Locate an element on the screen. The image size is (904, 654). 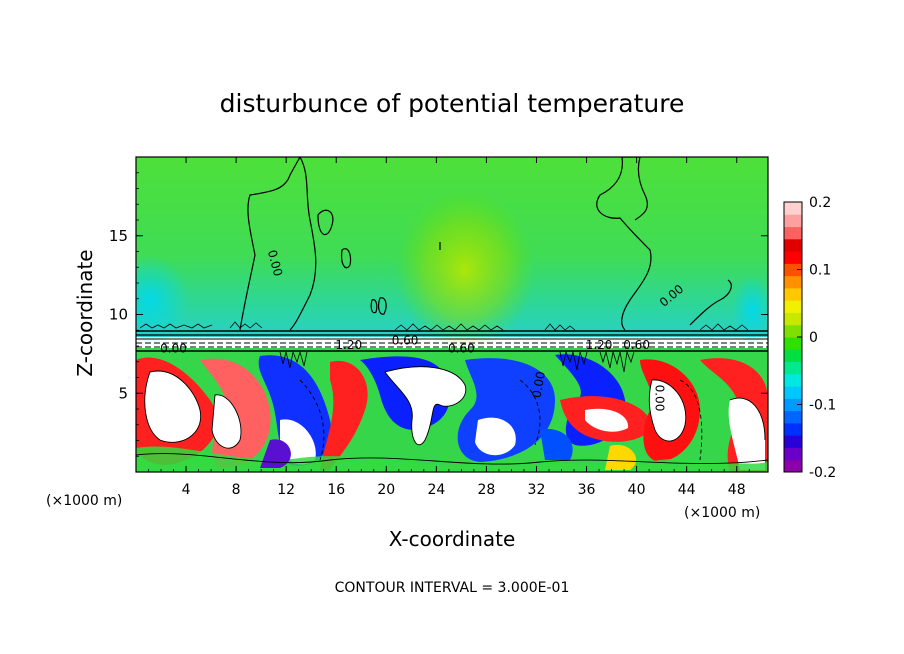
inversion-contours is located at coordinates (452, 347).